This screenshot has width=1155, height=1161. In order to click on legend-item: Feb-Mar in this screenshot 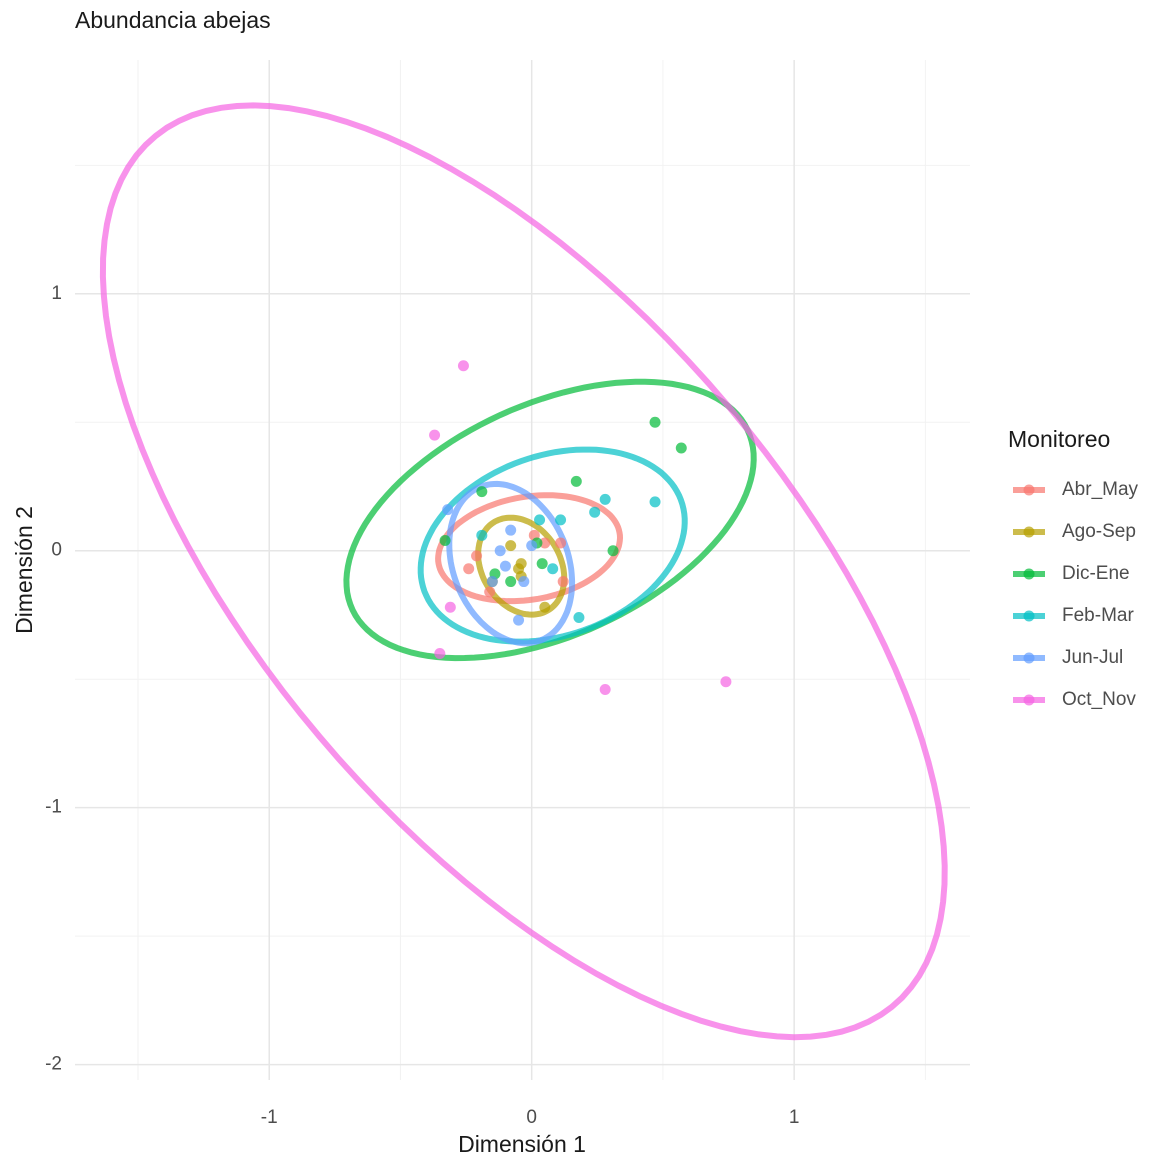, I will do `click(1073, 615)`.